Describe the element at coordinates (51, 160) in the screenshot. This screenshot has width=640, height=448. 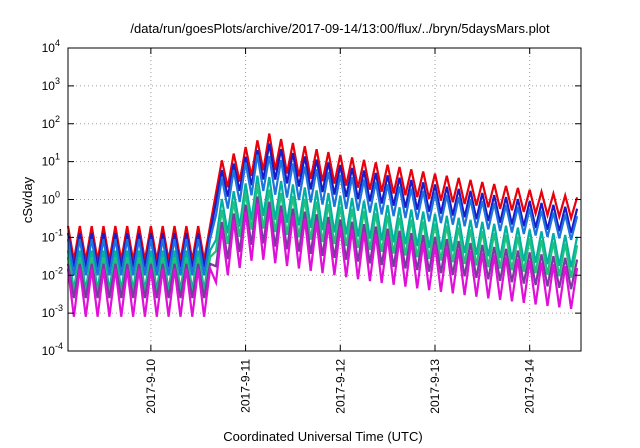
I see `y-tick-label: 10¹` at that location.